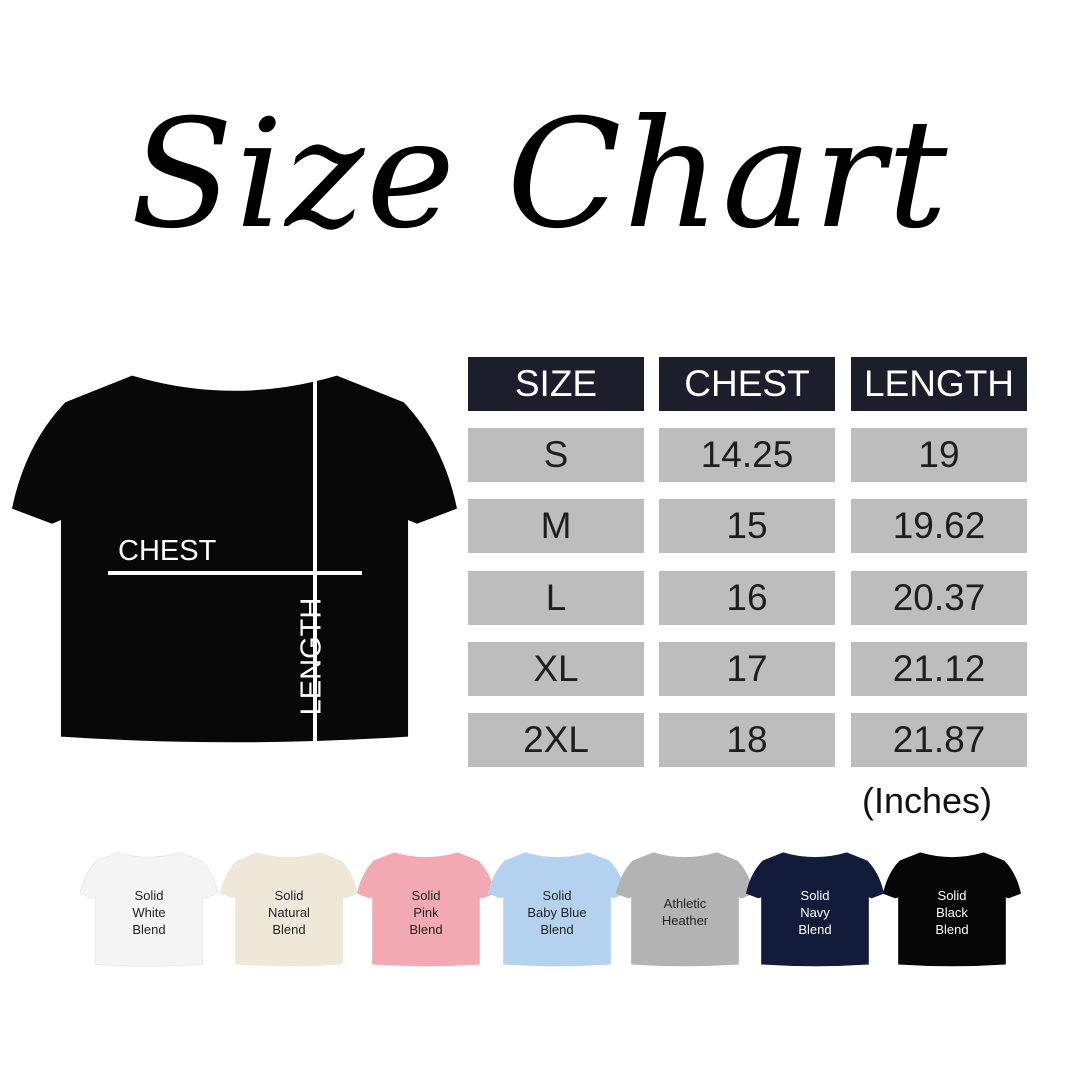  Describe the element at coordinates (234, 558) in the screenshot. I see `black-tshirt-diagram` at that location.